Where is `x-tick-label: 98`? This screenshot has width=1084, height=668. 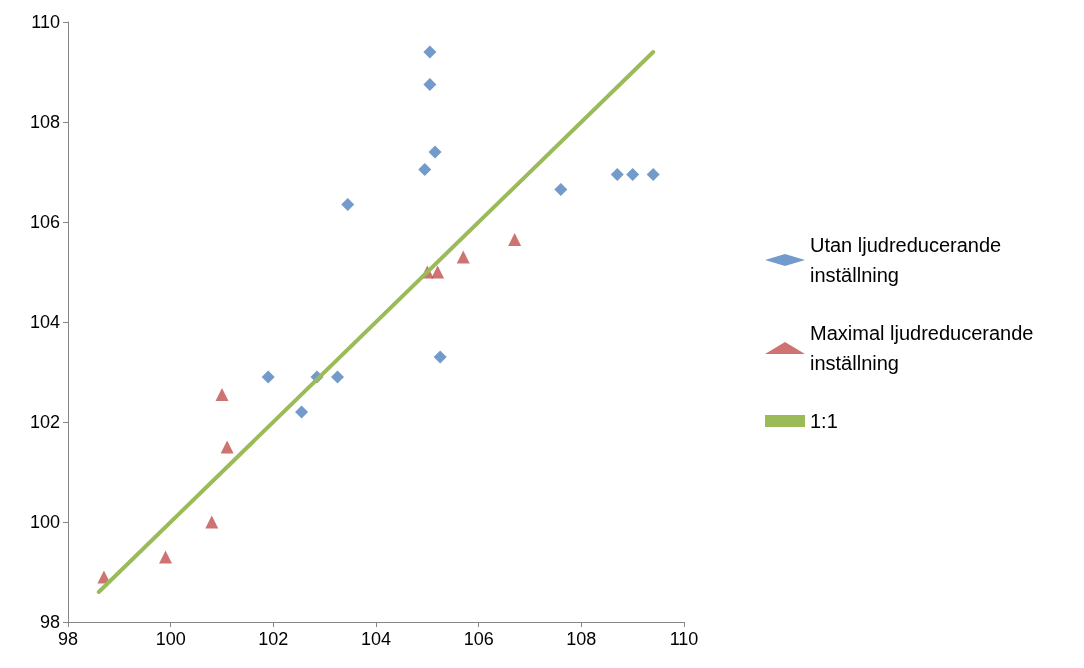
x-tick-label: 98 is located at coordinates (68, 639).